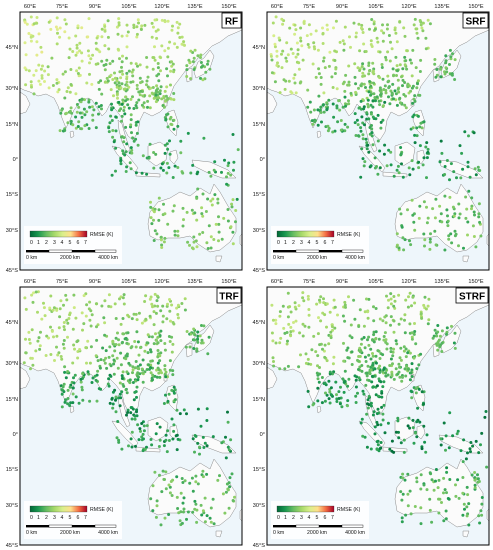 The height and width of the screenshot is (550, 493). I want to click on landmass, so click(219, 259).